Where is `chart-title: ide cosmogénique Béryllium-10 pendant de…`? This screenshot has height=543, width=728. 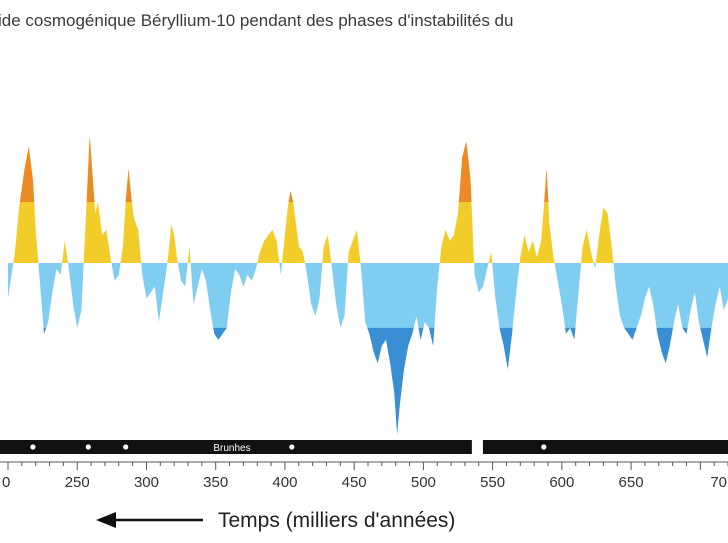 chart-title: ide cosmogénique Béryllium-10 pendant de… is located at coordinates (256, 20).